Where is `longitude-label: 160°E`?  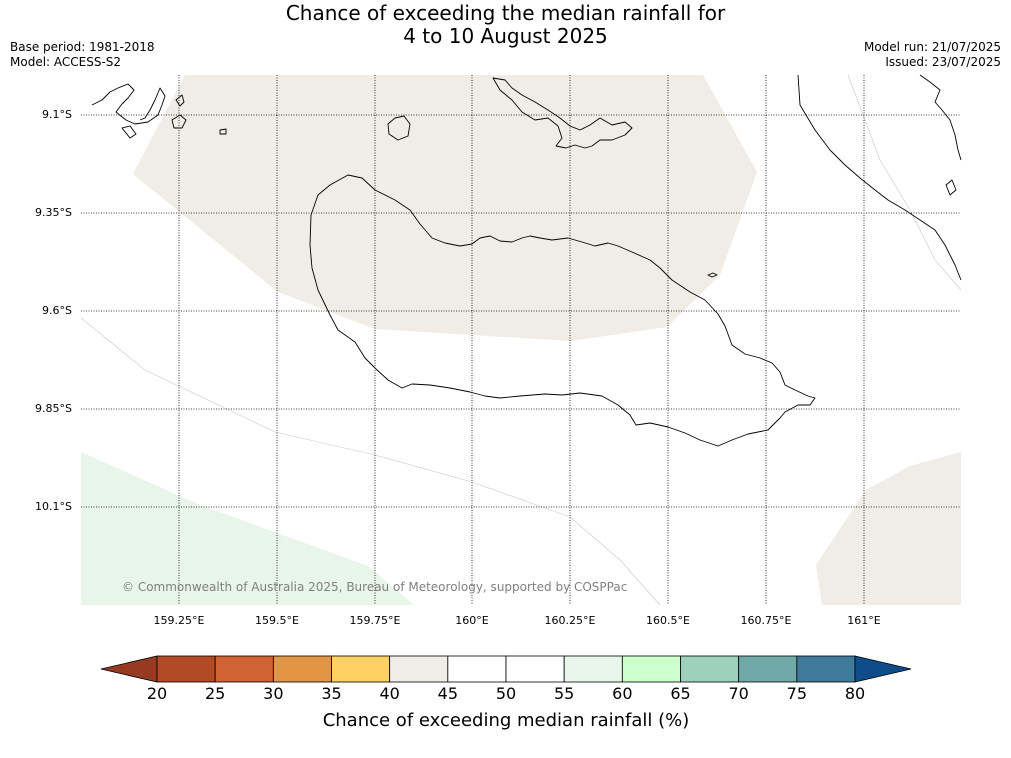
longitude-label: 160°E is located at coordinates (471, 620).